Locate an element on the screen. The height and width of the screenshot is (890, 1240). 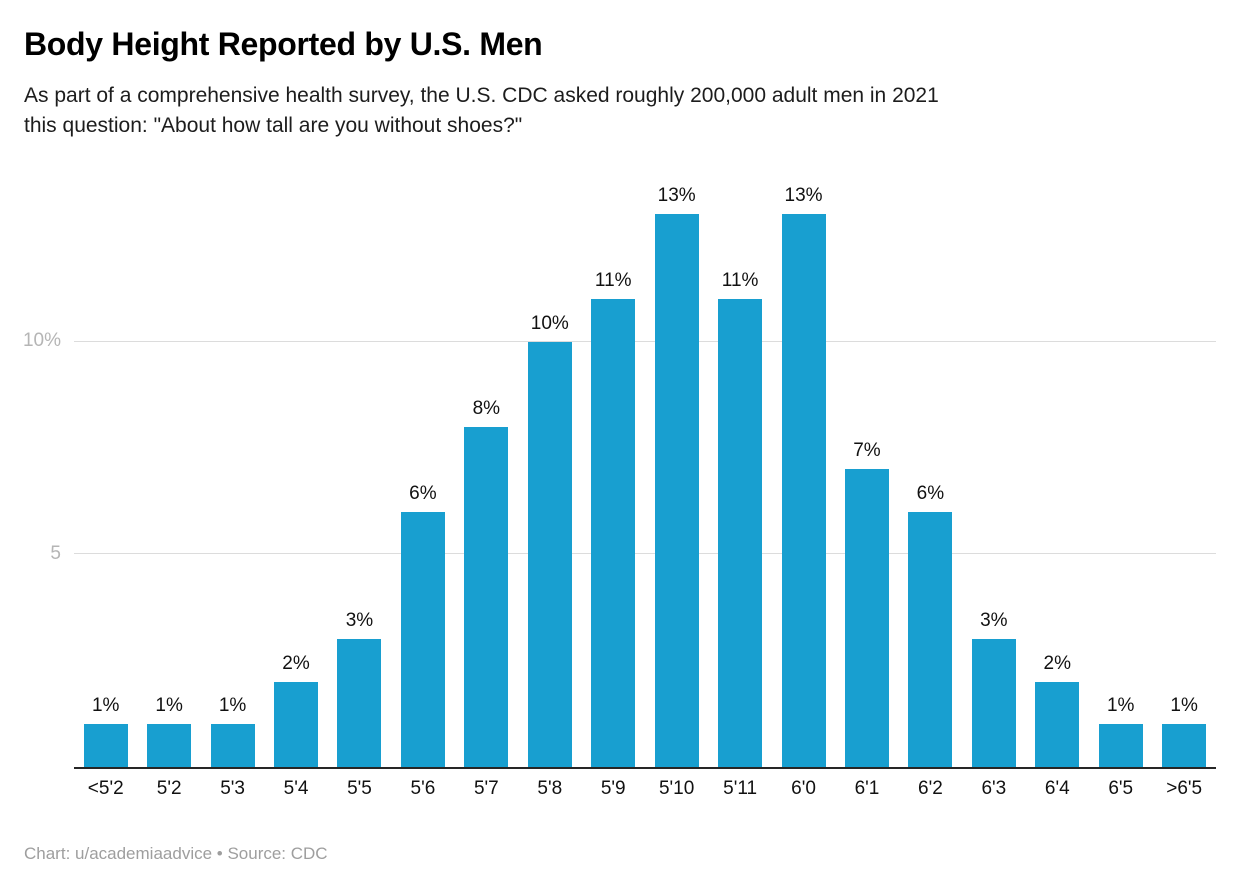
x-axis-label: 6'0 is located at coordinates (803, 788).